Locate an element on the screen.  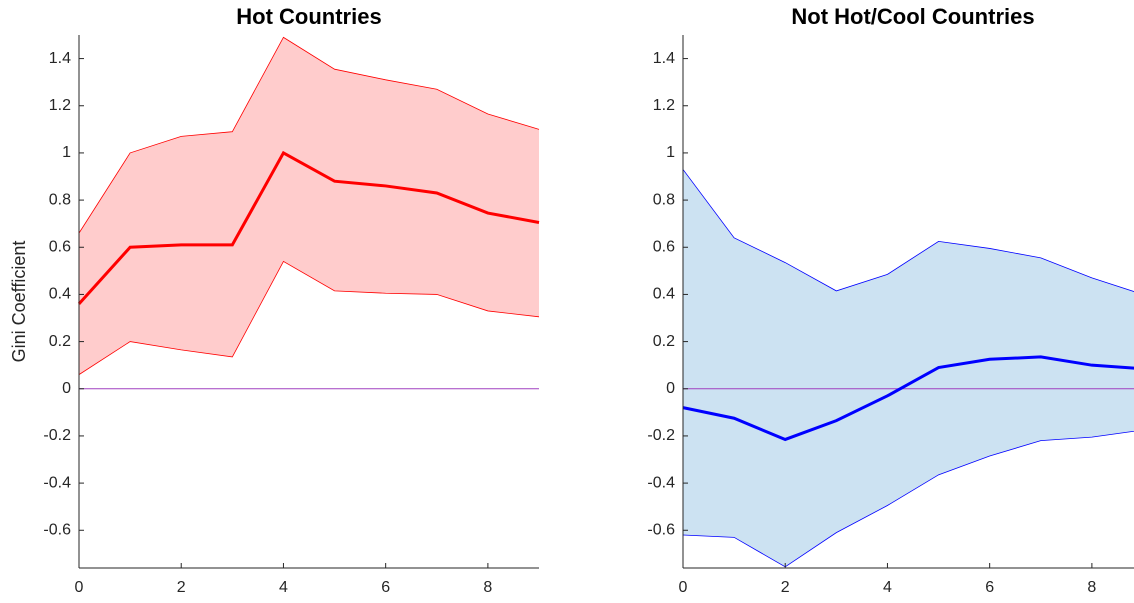
chart-title: Hot Countries is located at coordinates (308, 16).